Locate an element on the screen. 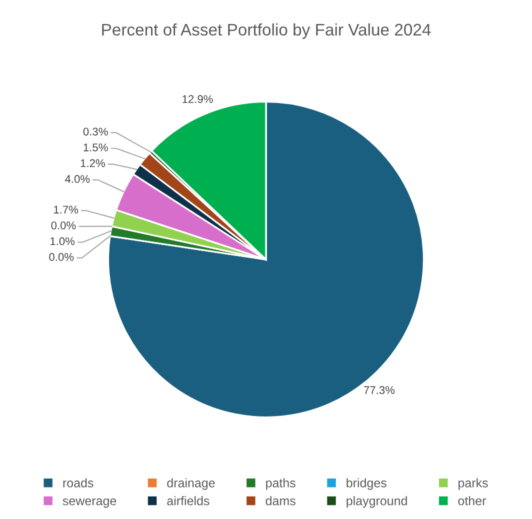 The width and height of the screenshot is (532, 519). data-label: 1.5% is located at coordinates (96, 148).